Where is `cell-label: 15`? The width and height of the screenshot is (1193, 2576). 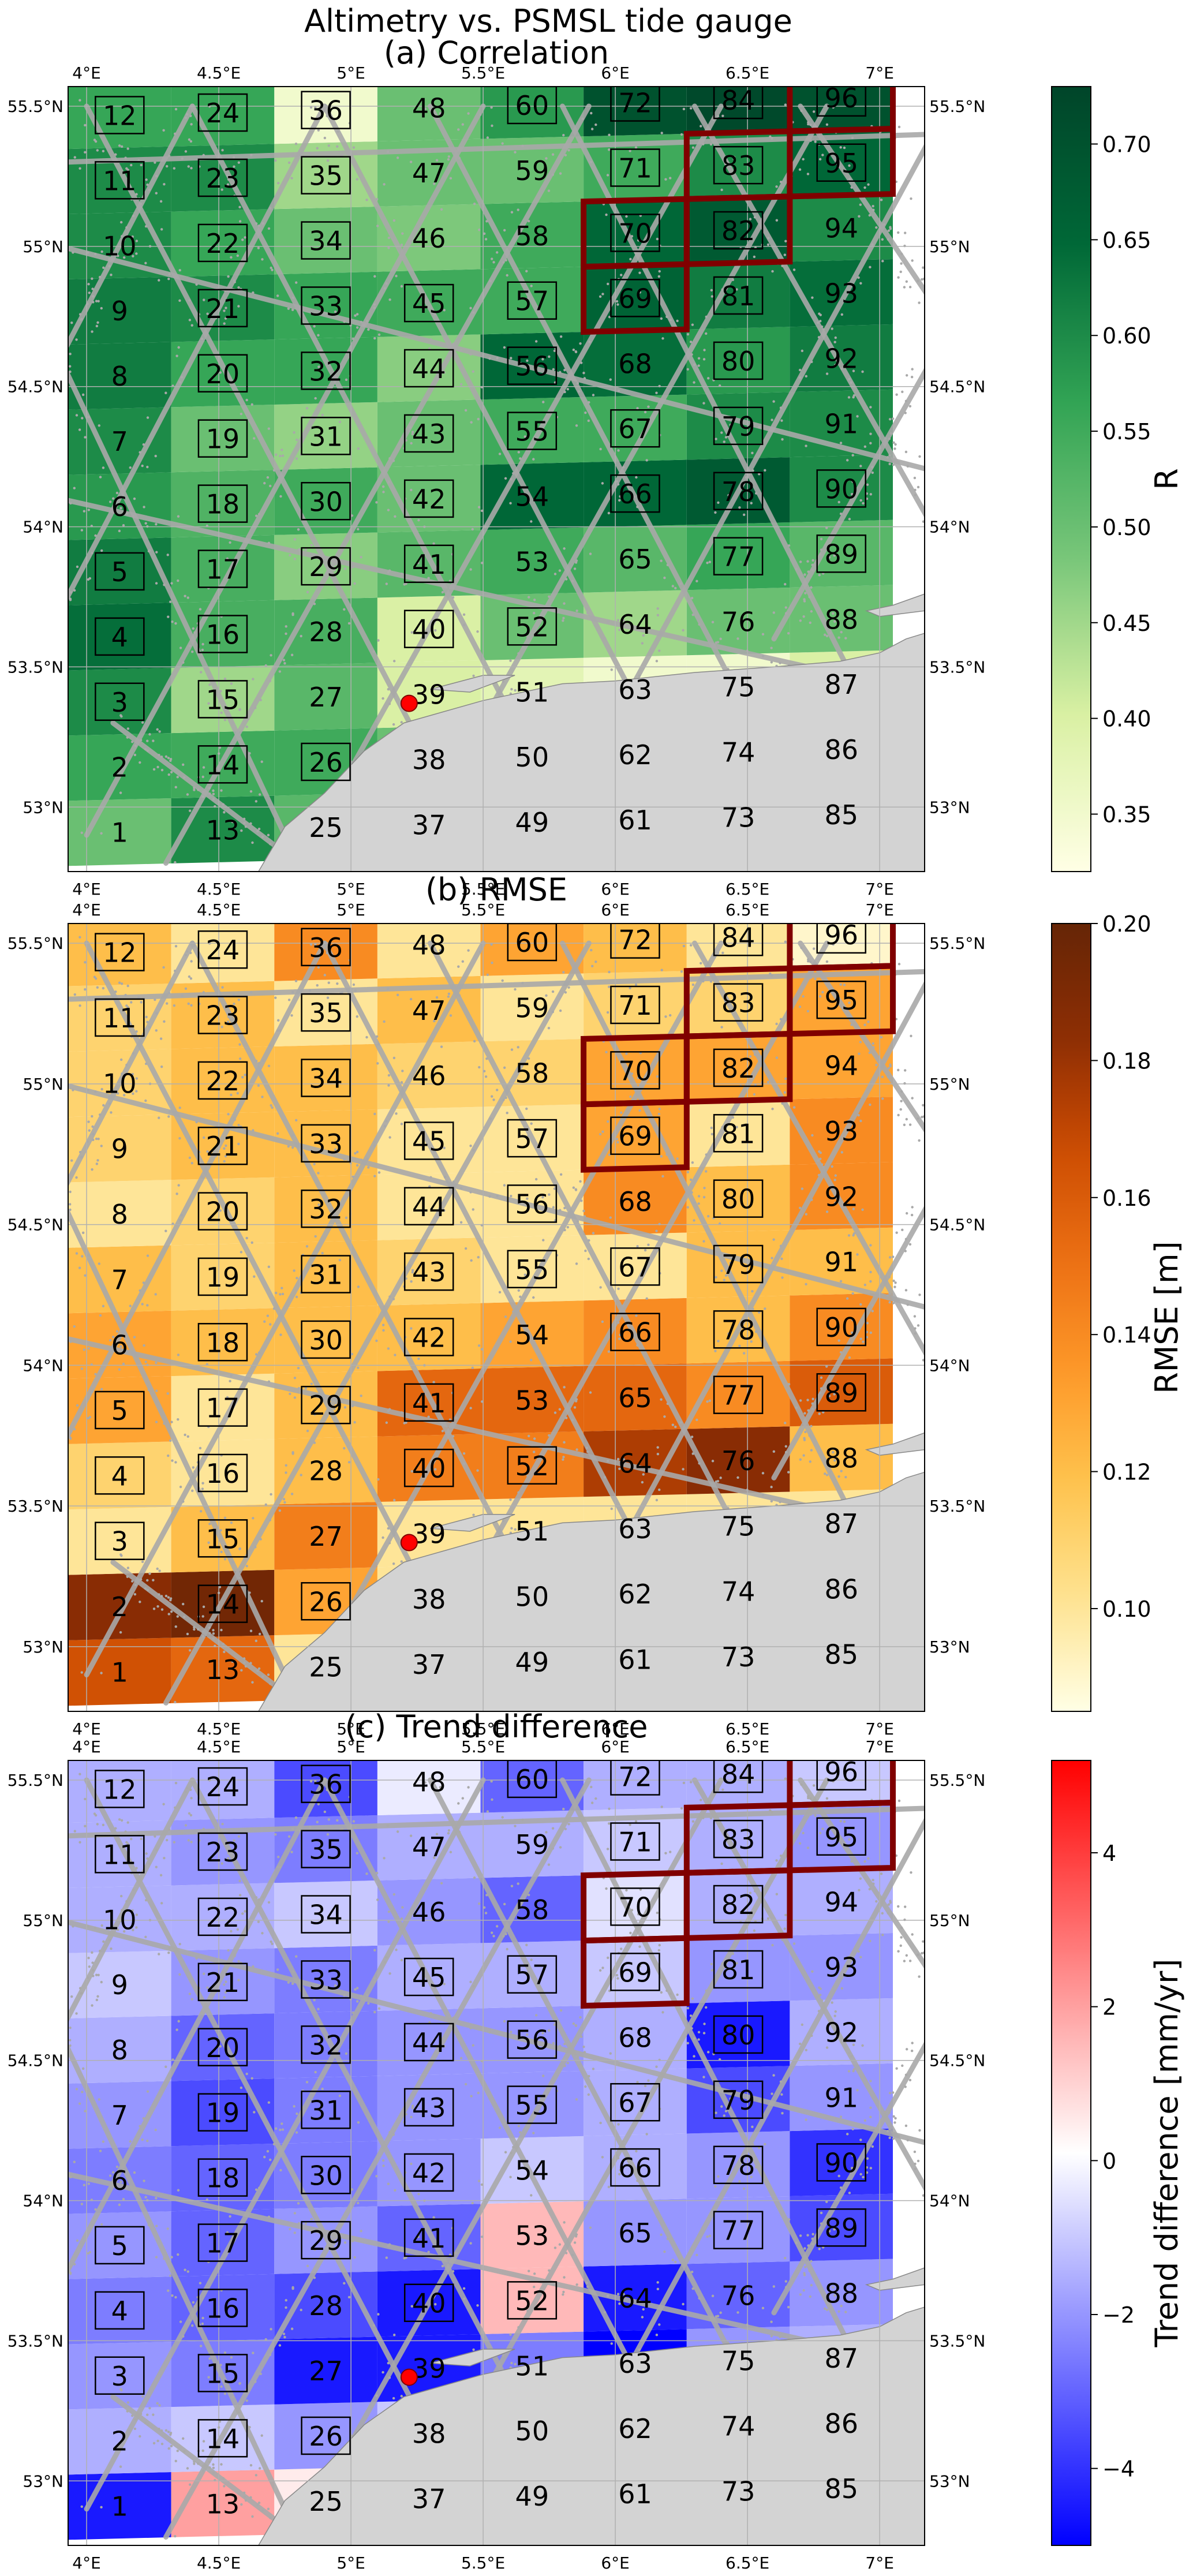
cell-label: 15 is located at coordinates (223, 699).